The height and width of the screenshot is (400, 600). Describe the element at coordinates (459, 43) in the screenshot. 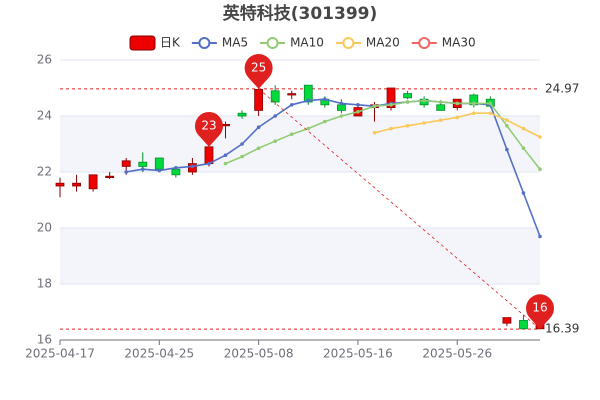

I see `legend-label: MA30` at that location.